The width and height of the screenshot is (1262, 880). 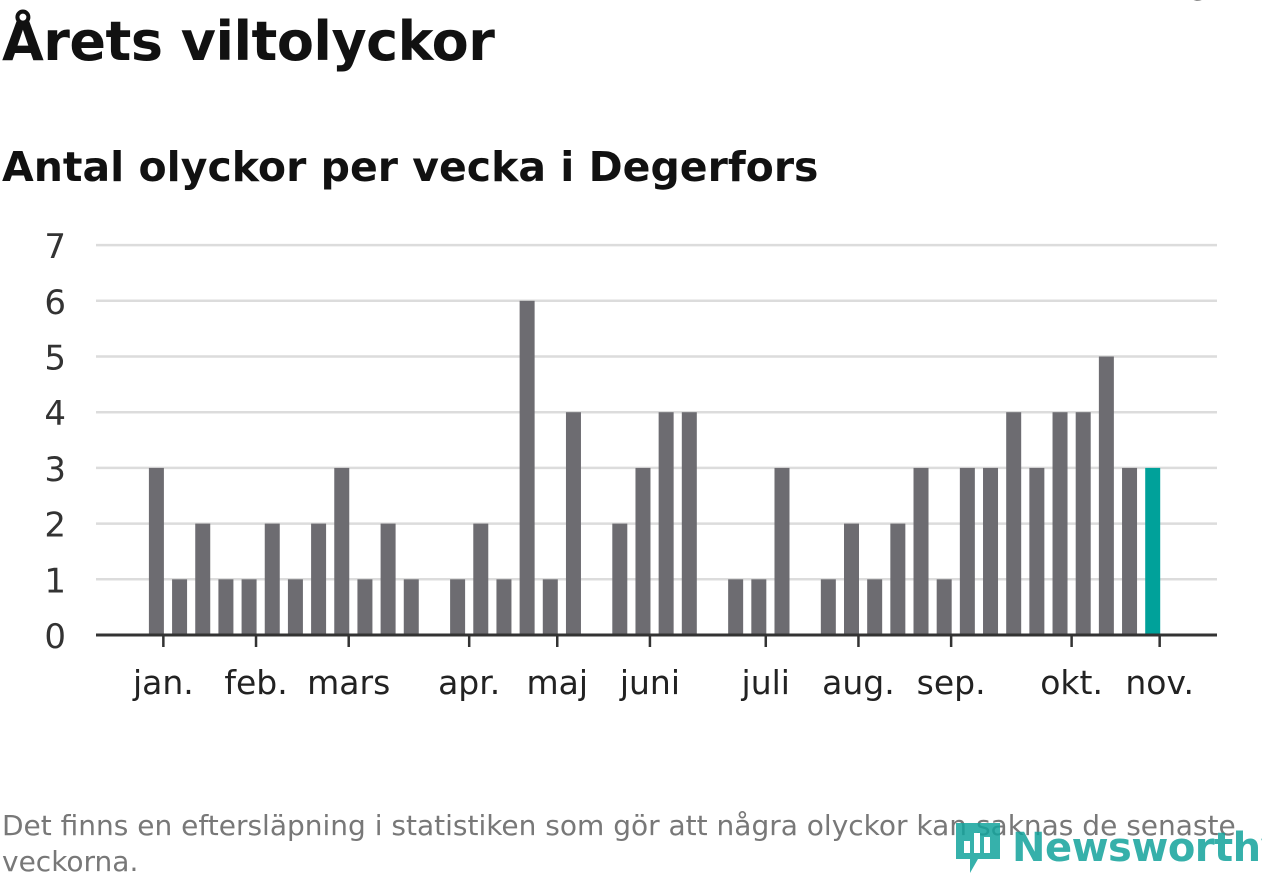 I want to click on x-tick-label: apr., so click(x=469, y=682).